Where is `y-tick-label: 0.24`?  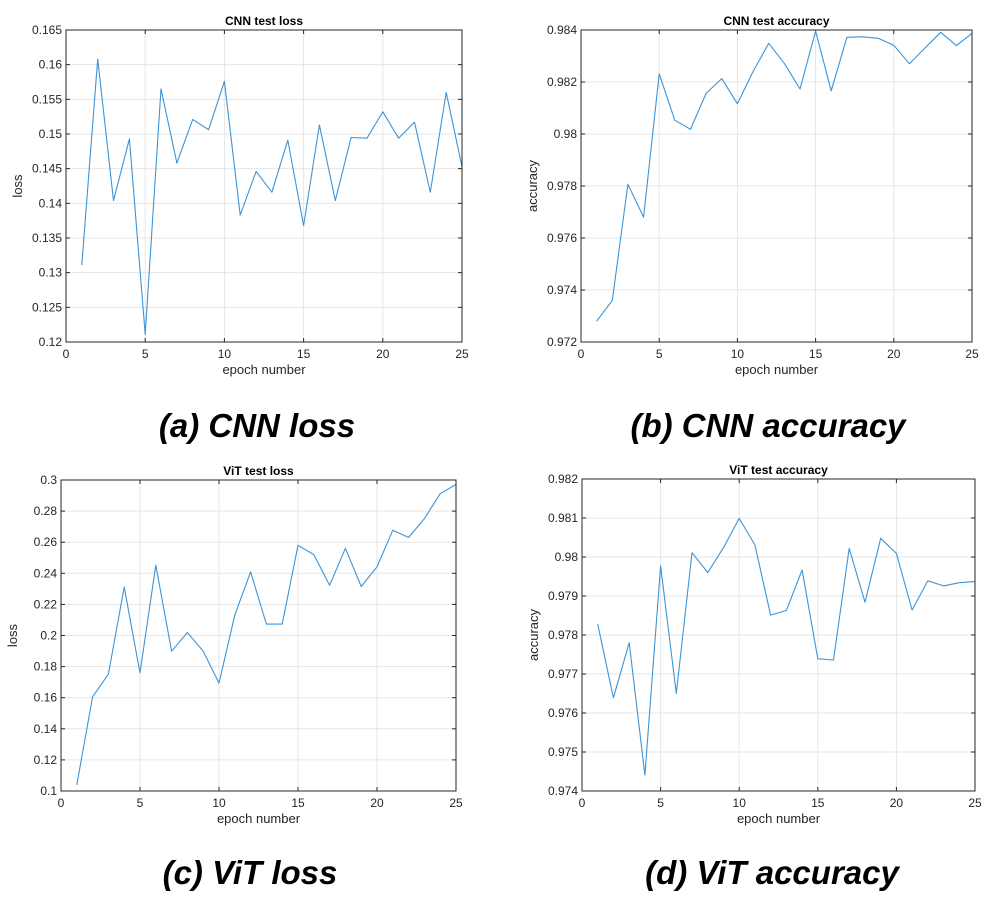
y-tick-label: 0.24 is located at coordinates (46, 573).